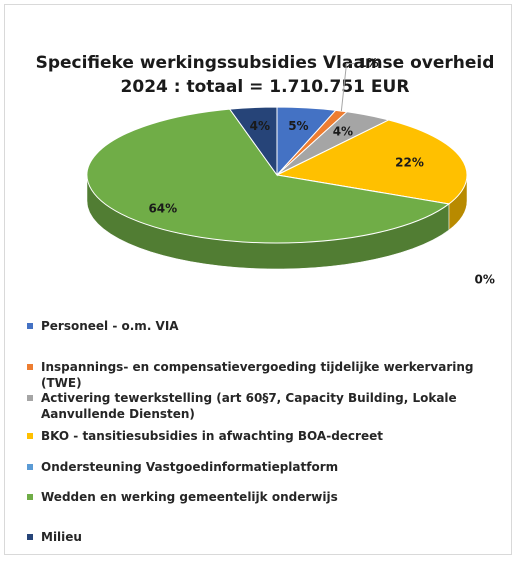 This screenshot has height=561, width=518. I want to click on data-label: 0%, so click(484, 280).